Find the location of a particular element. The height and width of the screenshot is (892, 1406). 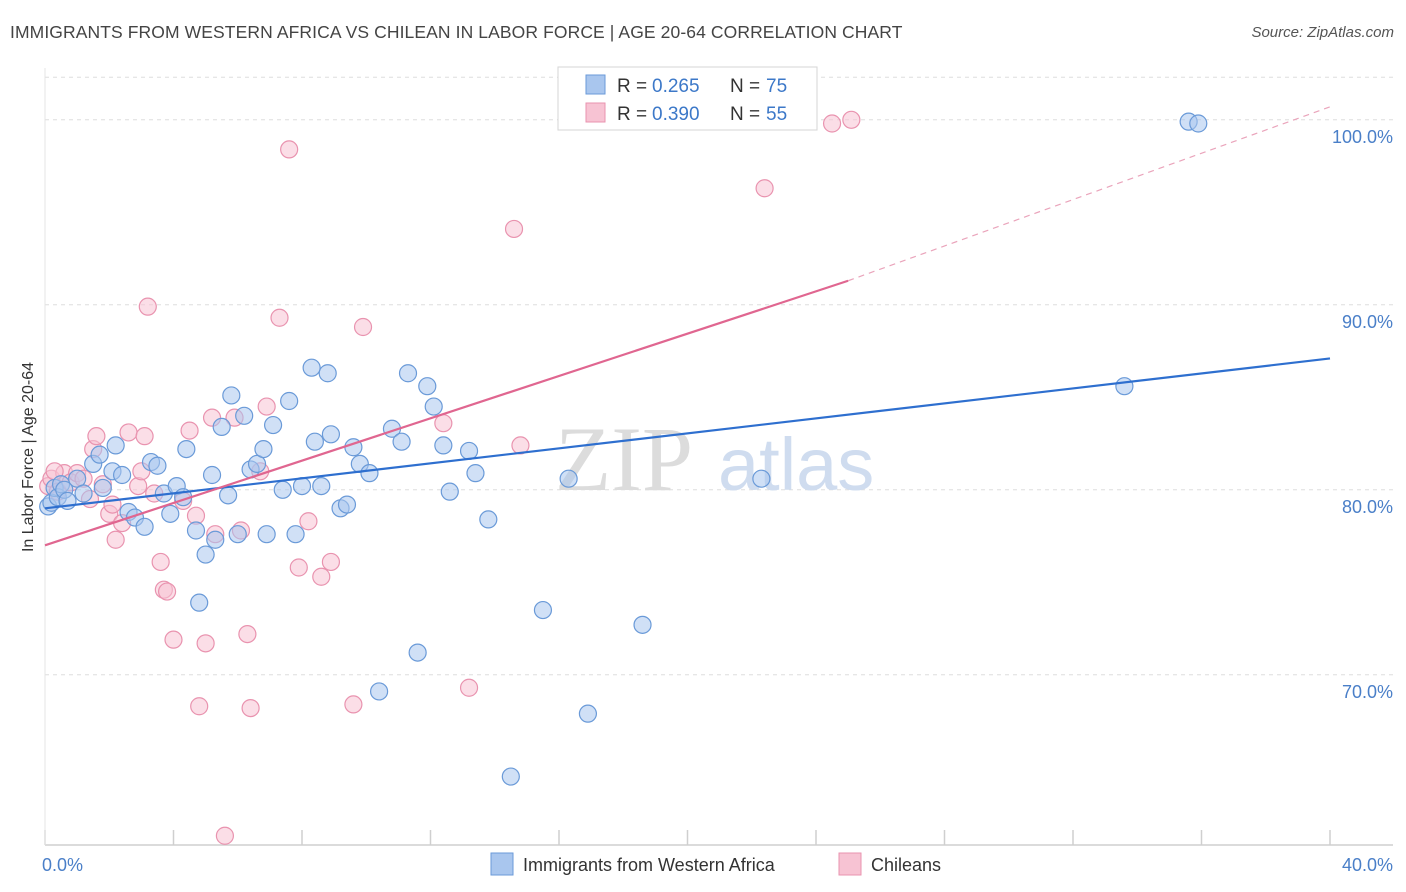

stats-legend-r-label-blue: R = is located at coordinates (632, 86).